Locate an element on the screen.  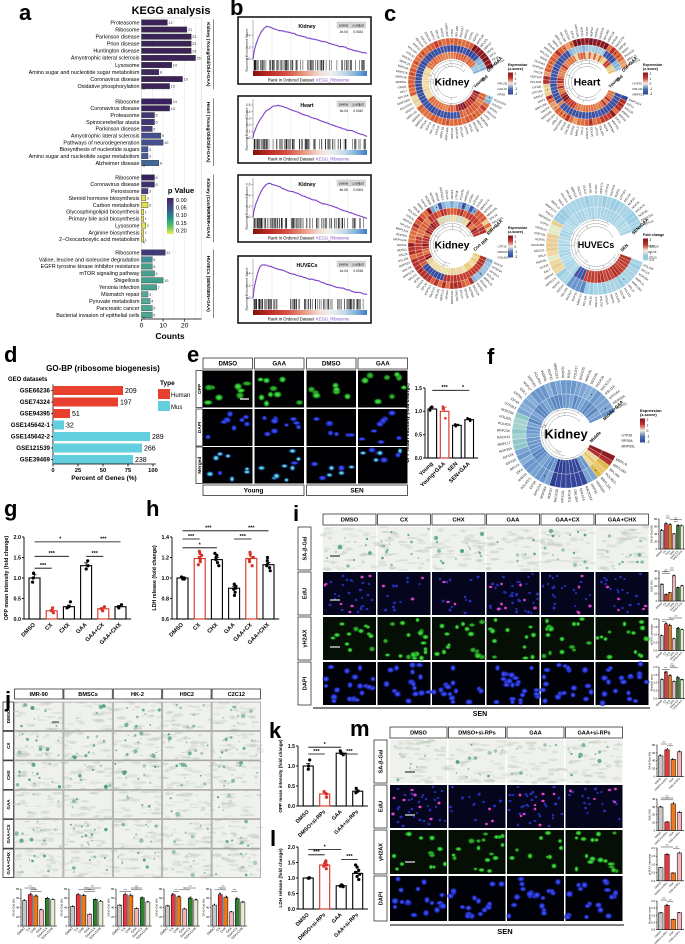
svg-text: UTP9L is located at coordinates (470, 35).